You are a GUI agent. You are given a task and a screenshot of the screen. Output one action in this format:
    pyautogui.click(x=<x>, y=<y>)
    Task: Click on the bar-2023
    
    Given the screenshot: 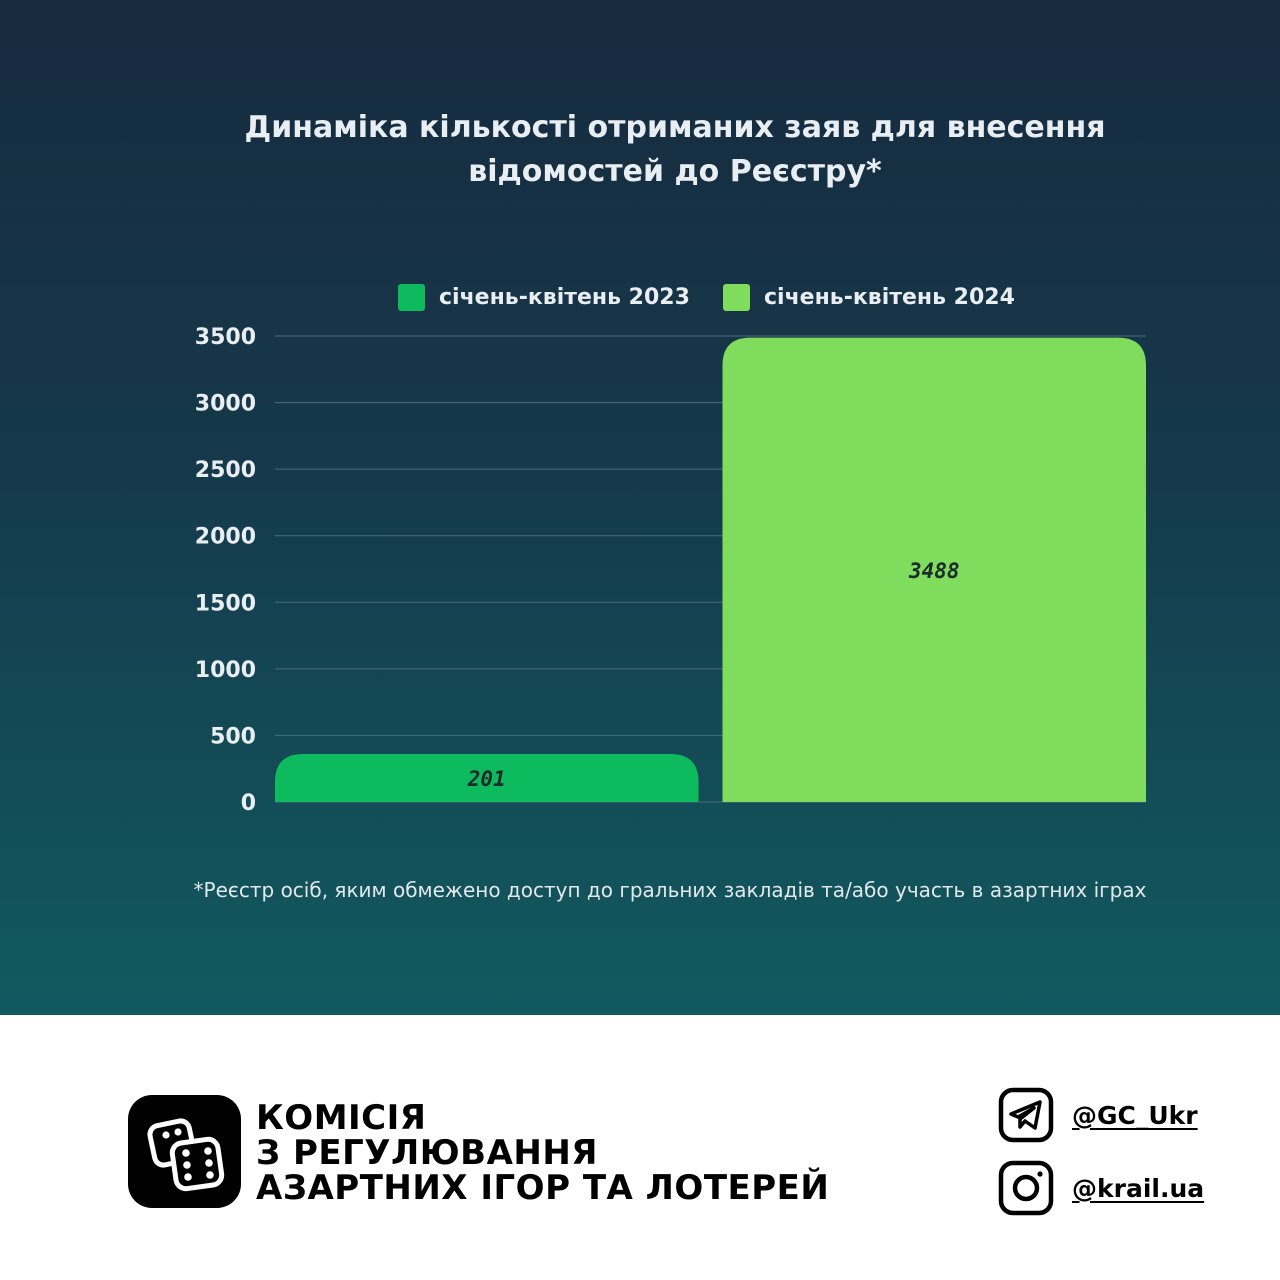 What is the action you would take?
    pyautogui.click(x=487, y=778)
    